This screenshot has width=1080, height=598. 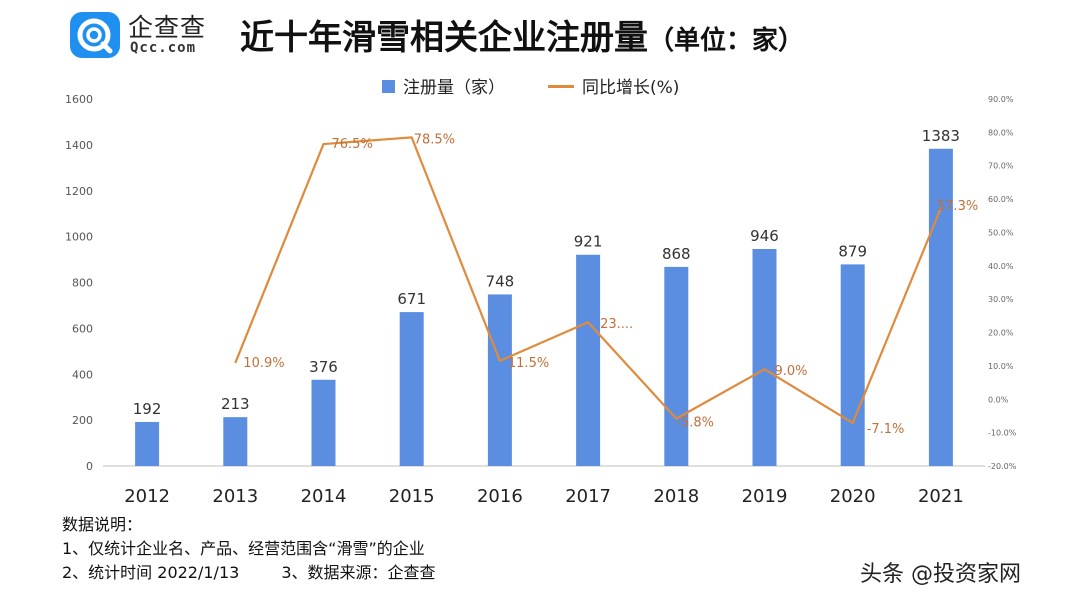 I want to click on y-left-tick-label: 1600, so click(x=79, y=99).